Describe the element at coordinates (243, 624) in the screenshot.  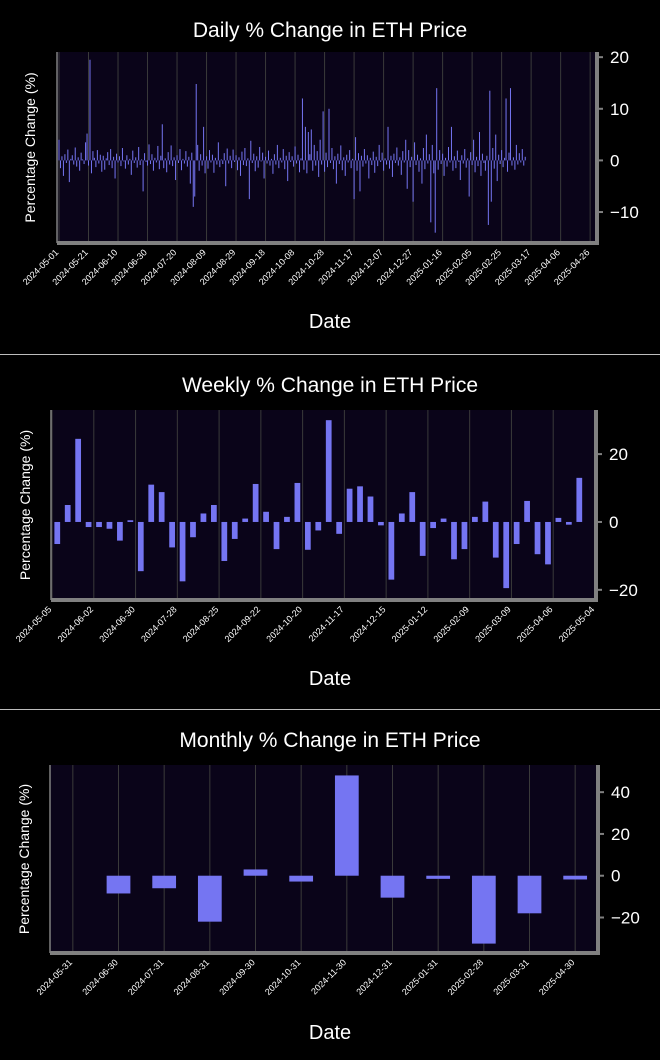
I see `x-tick-label: 2024-09-22` at that location.